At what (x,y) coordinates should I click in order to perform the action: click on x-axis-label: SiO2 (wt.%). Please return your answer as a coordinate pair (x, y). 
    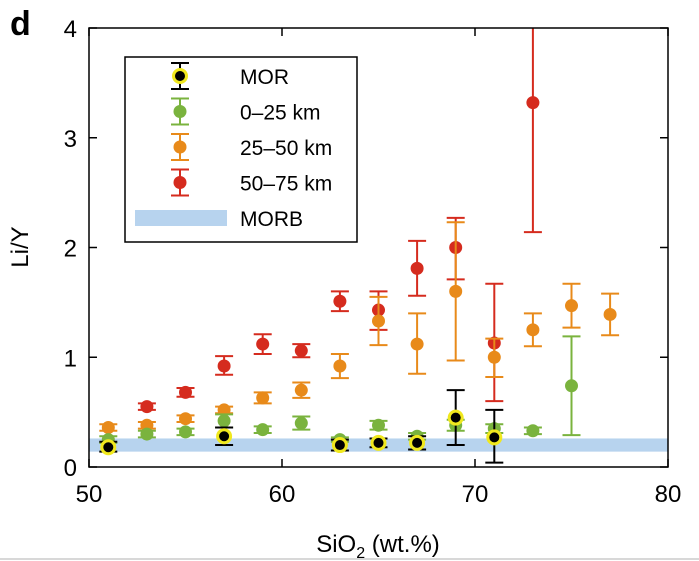
    Looking at the image, I should click on (378, 546).